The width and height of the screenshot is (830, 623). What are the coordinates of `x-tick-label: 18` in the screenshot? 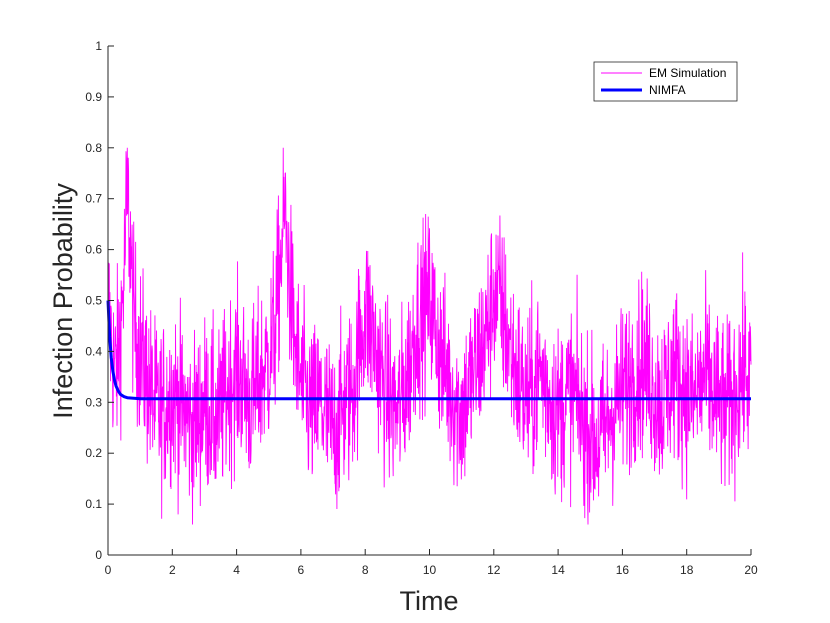 It's located at (687, 570).